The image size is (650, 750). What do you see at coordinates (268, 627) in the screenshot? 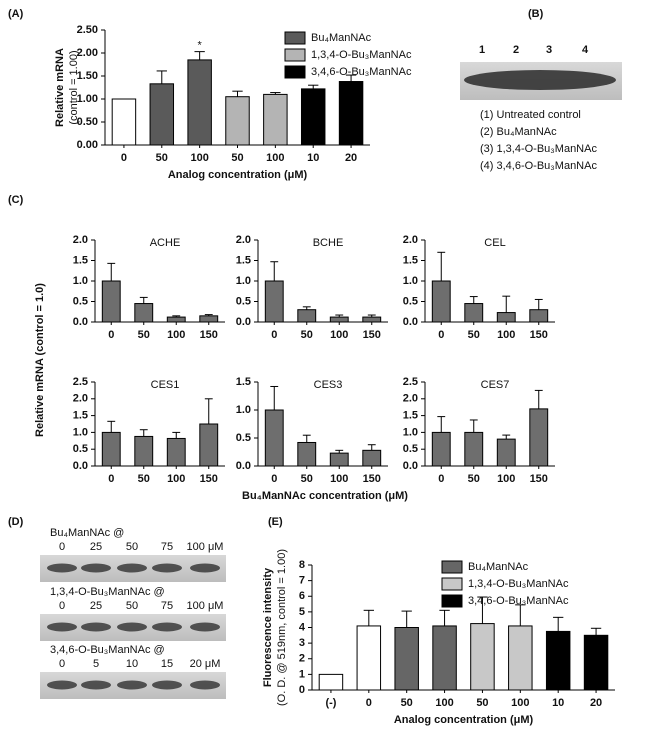
I see `y-axis-label: Fluorescence intensity` at bounding box center [268, 627].